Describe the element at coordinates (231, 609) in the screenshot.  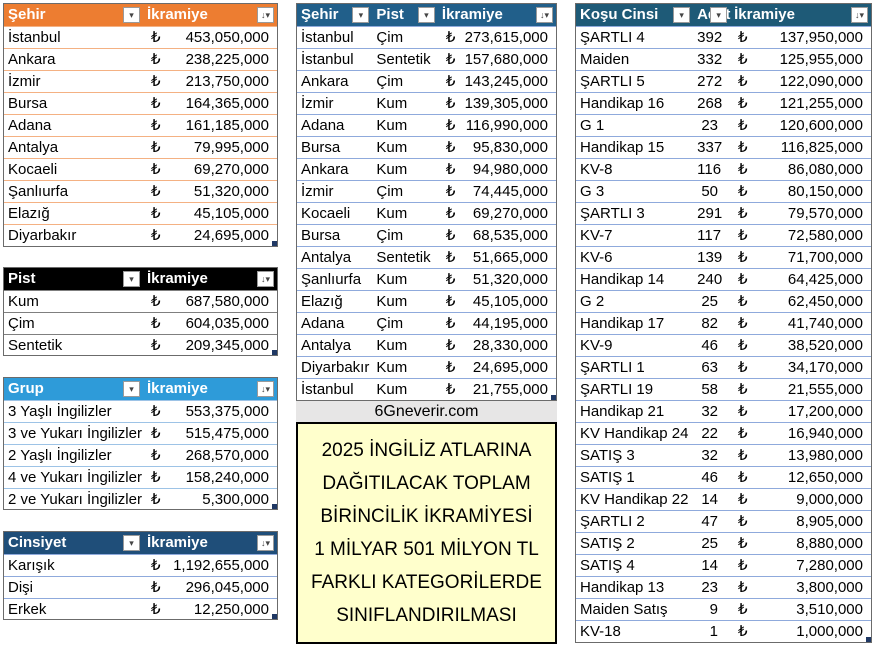
I see `prize-value: 12,250,000` at that location.